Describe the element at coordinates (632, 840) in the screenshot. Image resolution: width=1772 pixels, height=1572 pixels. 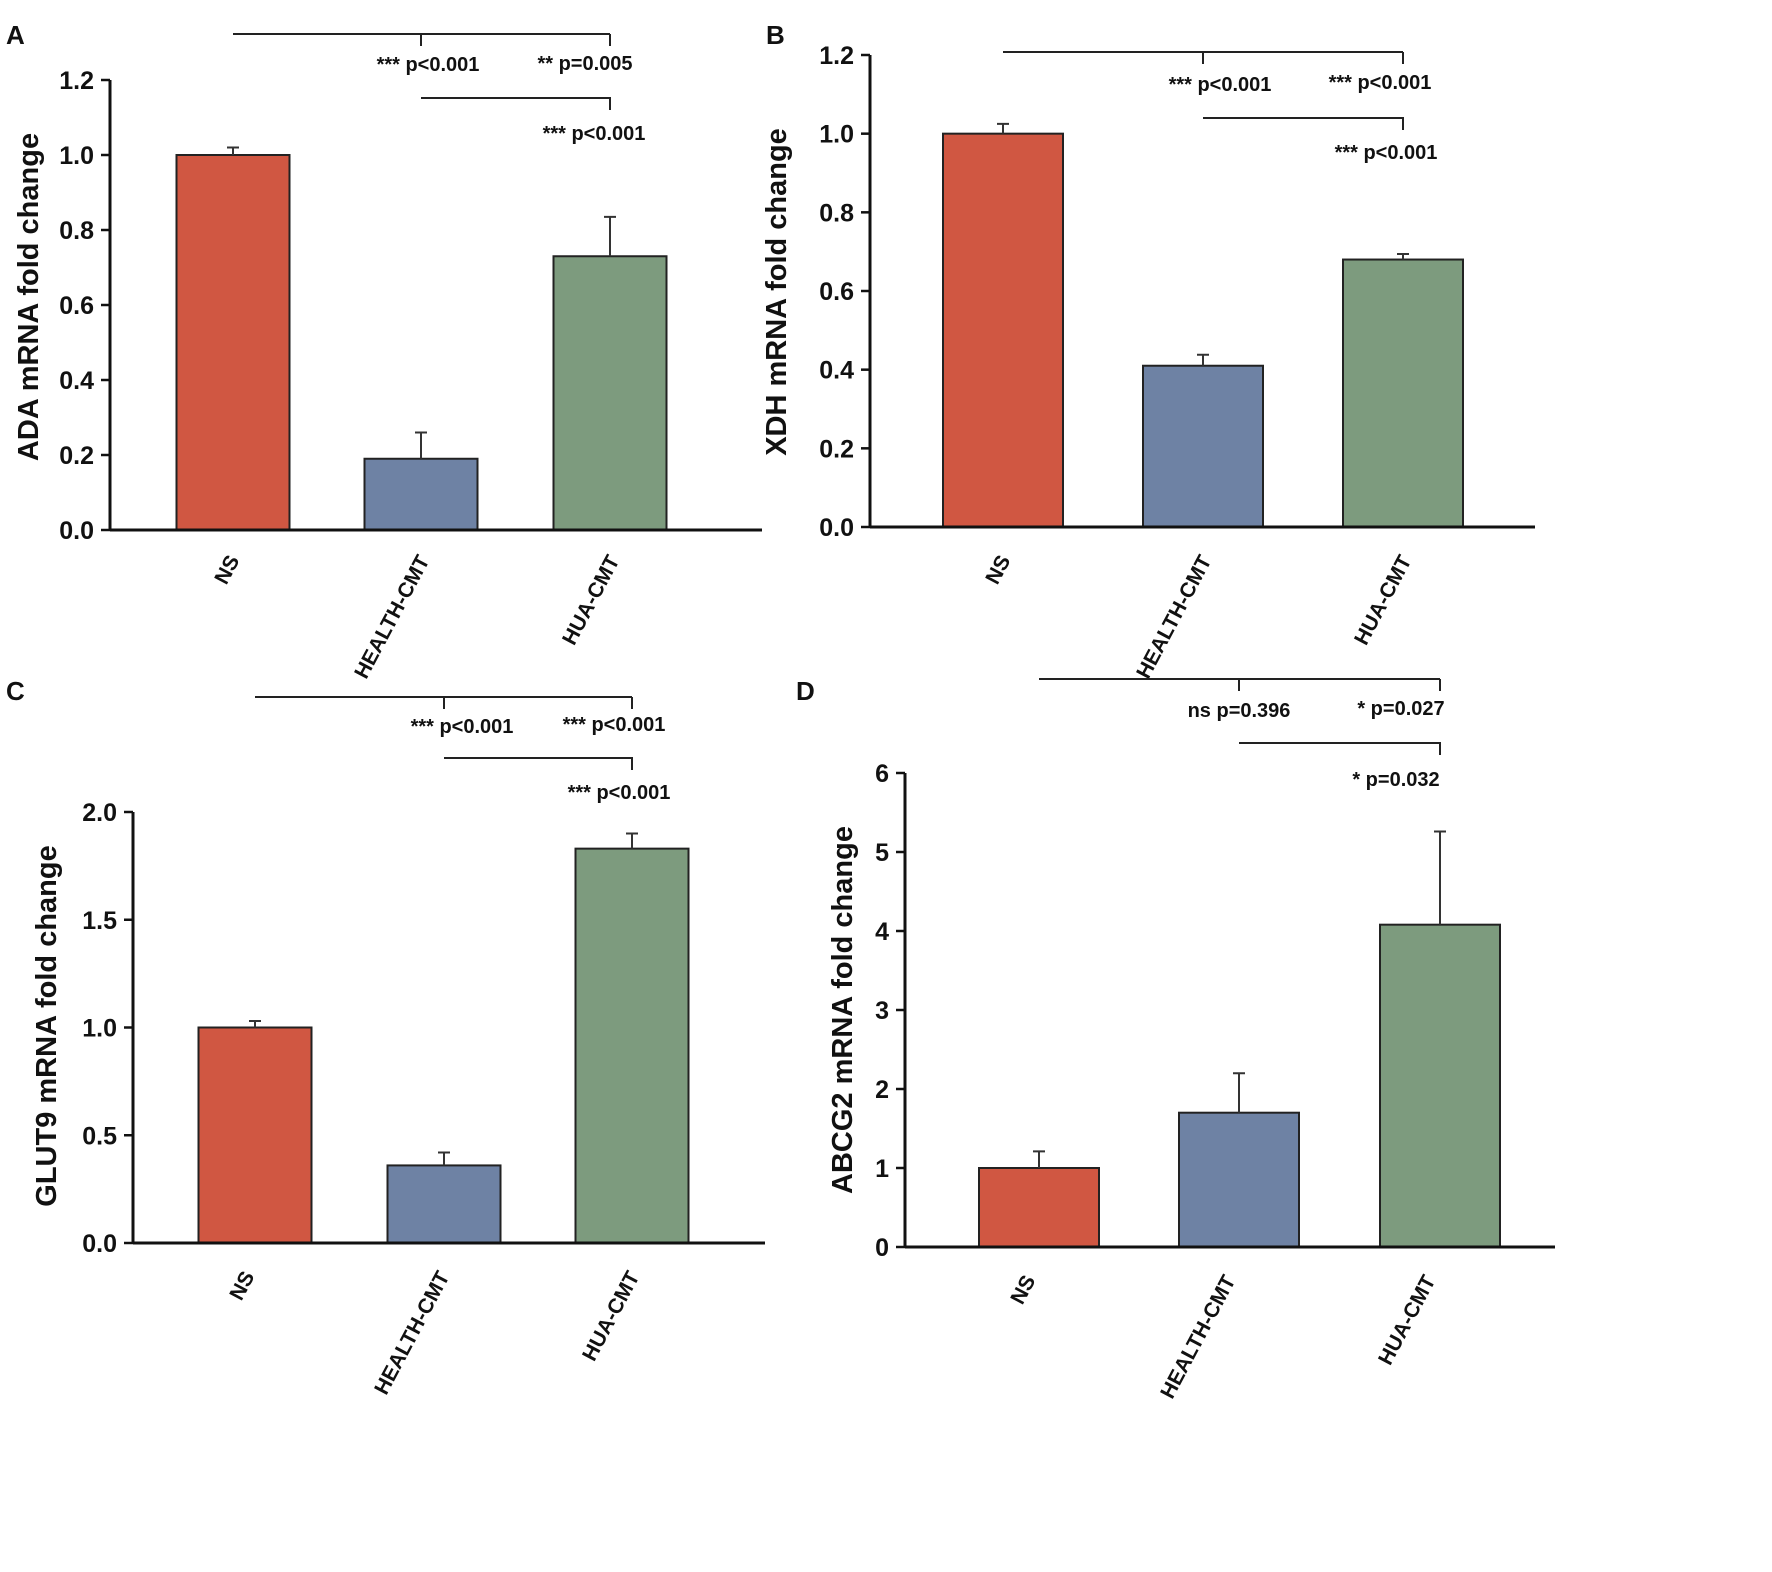
I see `panel-c-error-bar-hua-cmt` at that location.